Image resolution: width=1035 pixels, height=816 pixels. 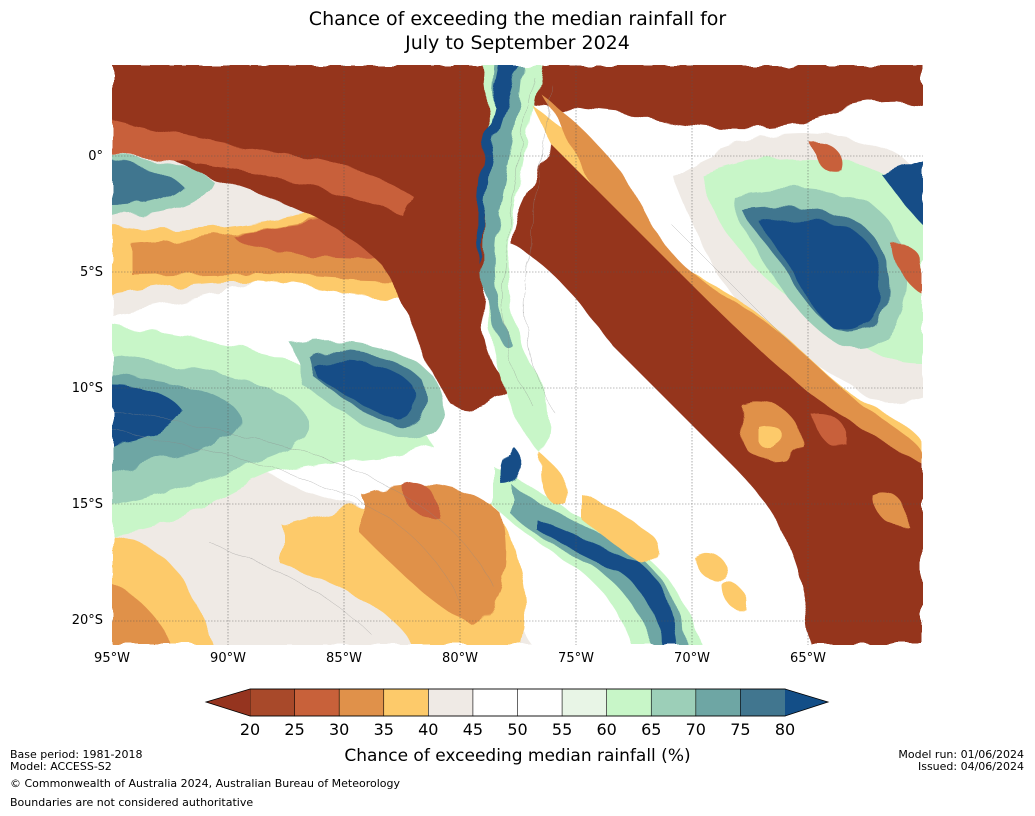 I want to click on colorbar-tick-label: 55, so click(x=562, y=729).